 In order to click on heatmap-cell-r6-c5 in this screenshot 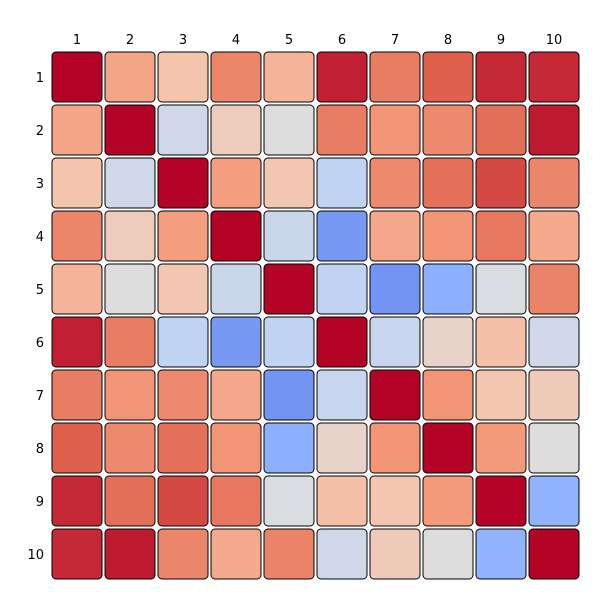, I will do `click(289, 342)`.